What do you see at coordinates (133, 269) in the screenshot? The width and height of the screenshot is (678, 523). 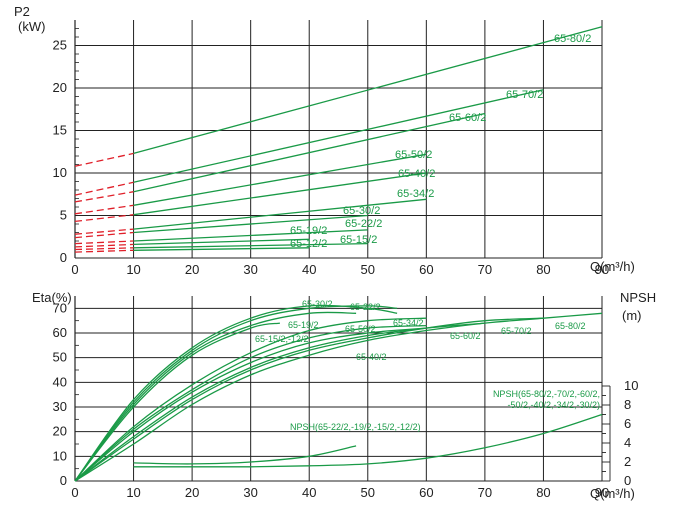 I see `top-x-tick-label: 10` at bounding box center [133, 269].